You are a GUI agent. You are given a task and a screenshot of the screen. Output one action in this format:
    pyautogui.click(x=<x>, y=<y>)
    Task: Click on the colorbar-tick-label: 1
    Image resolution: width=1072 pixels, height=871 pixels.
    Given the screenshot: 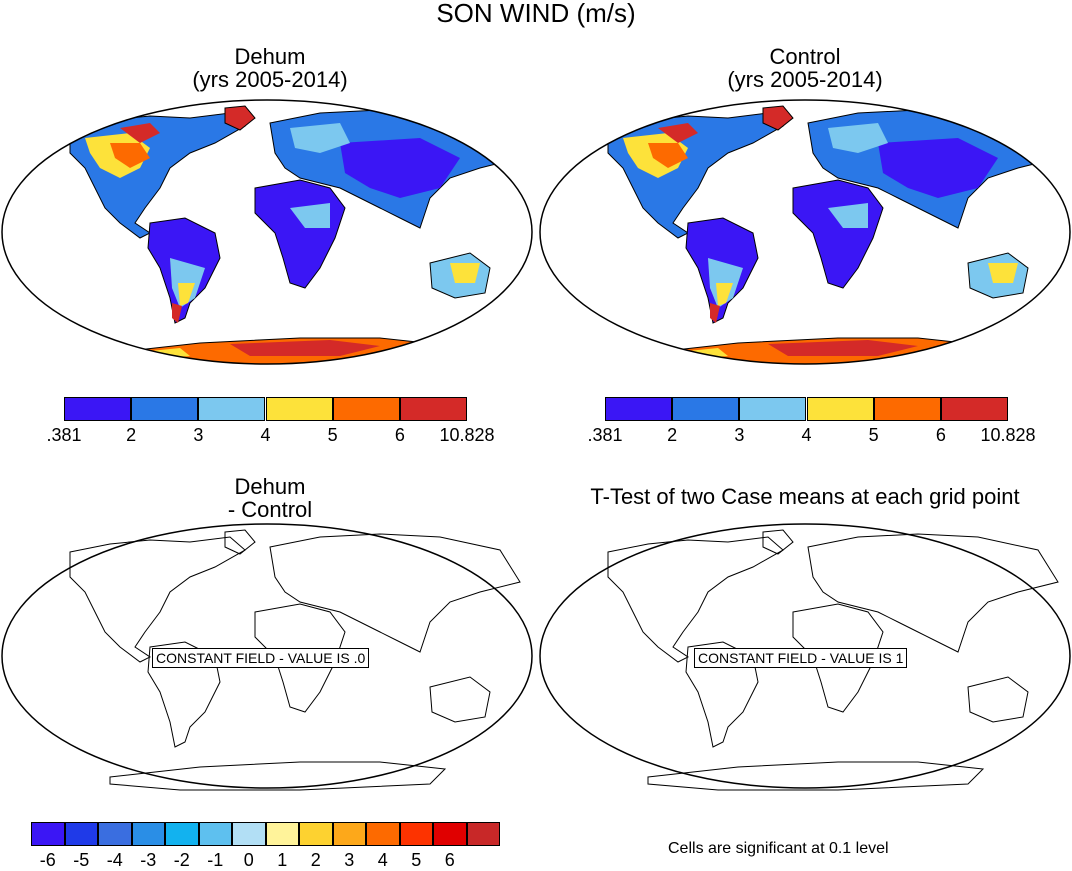 What is the action you would take?
    pyautogui.click(x=282, y=860)
    